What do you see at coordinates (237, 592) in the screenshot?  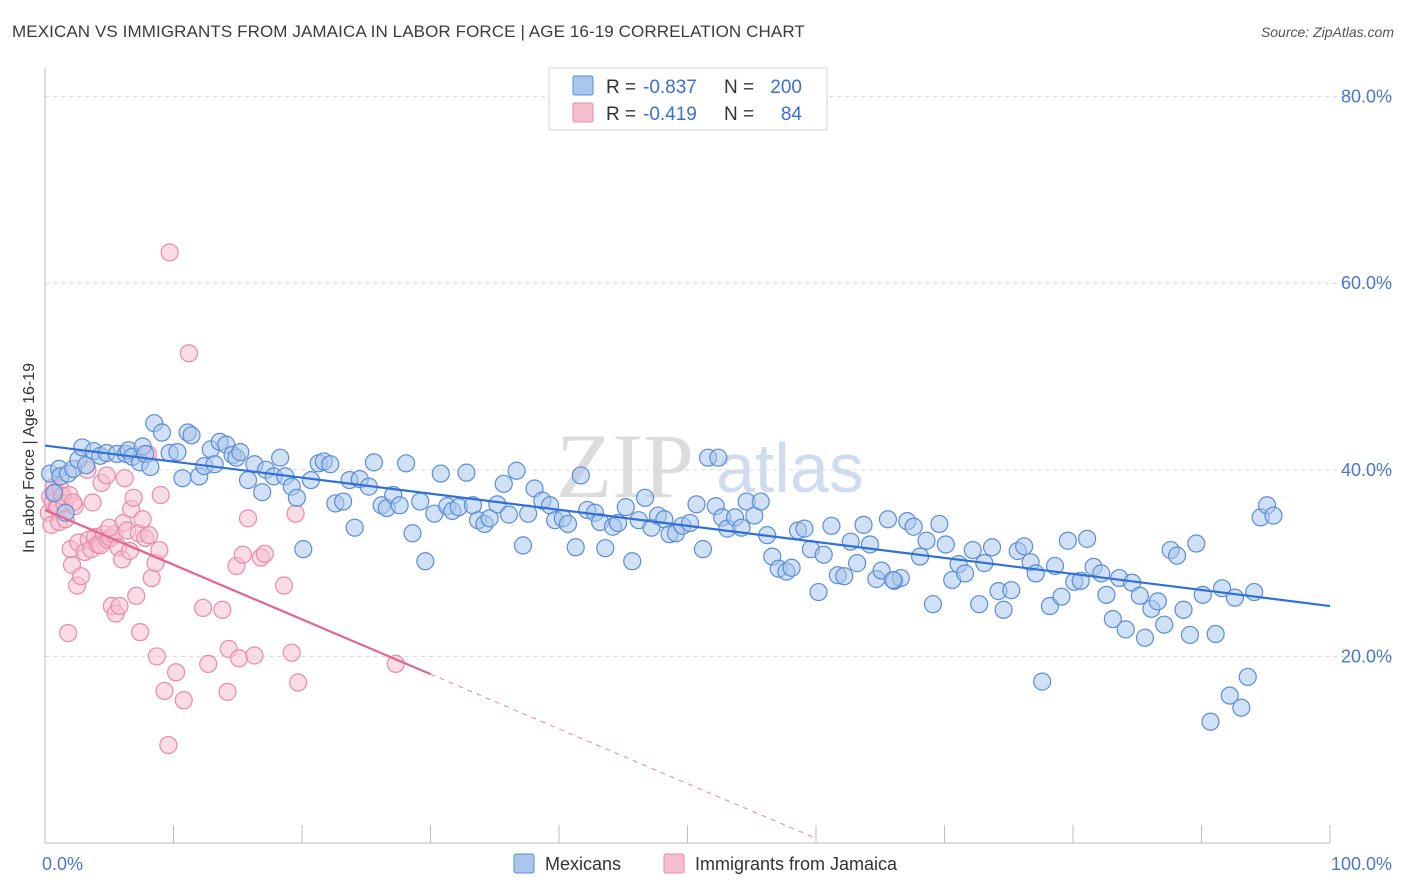 I see `jamaica-trendline` at bounding box center [237, 592].